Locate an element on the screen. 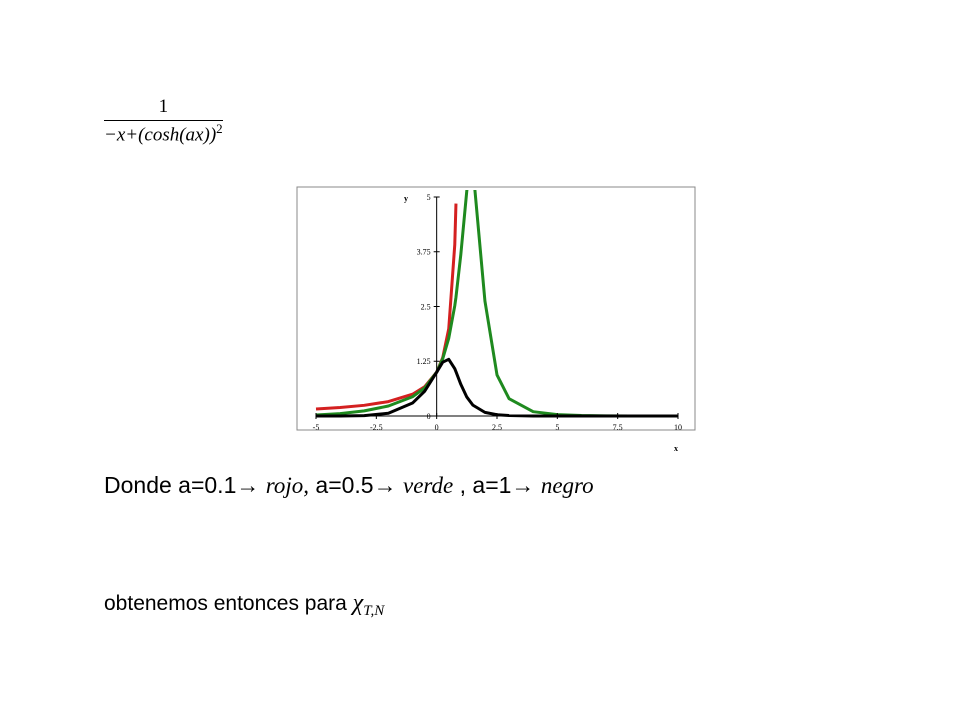 This screenshot has height=720, width=960. footer-text: obtenemos entonces para is located at coordinates (228, 603).